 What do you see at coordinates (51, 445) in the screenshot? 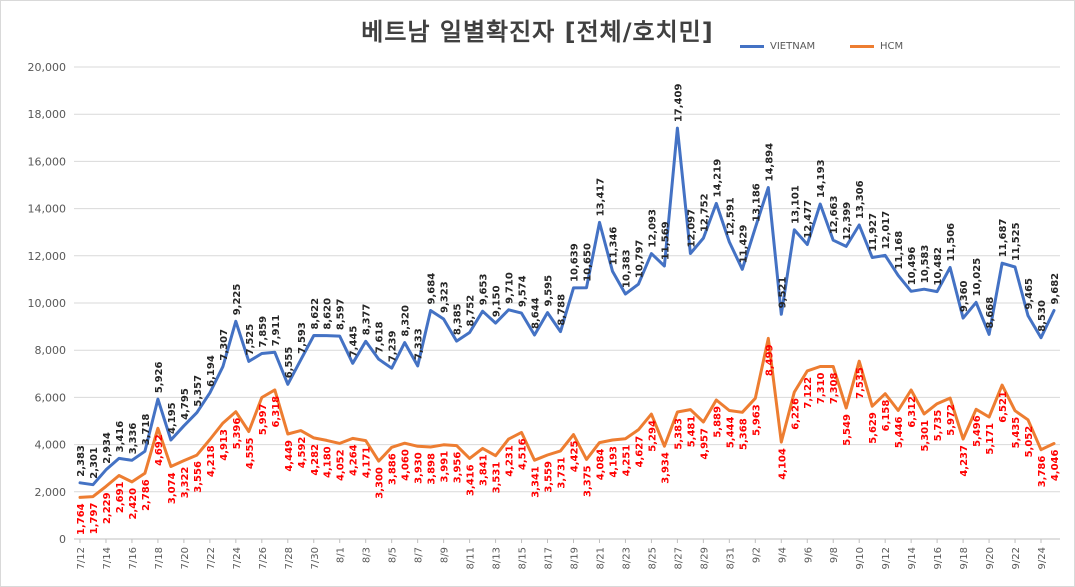
I see `y-tick-label: 4,000` at bounding box center [51, 445].